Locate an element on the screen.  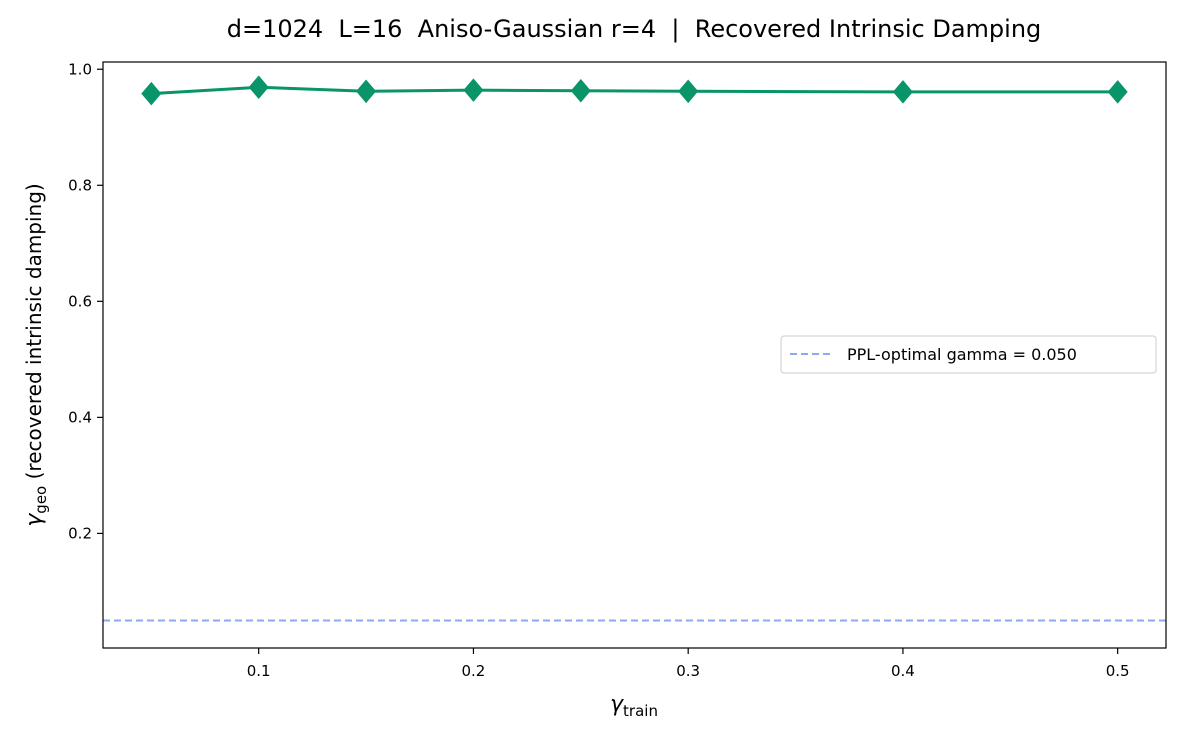
y-tick-label: 0.8 is located at coordinates (80, 185).